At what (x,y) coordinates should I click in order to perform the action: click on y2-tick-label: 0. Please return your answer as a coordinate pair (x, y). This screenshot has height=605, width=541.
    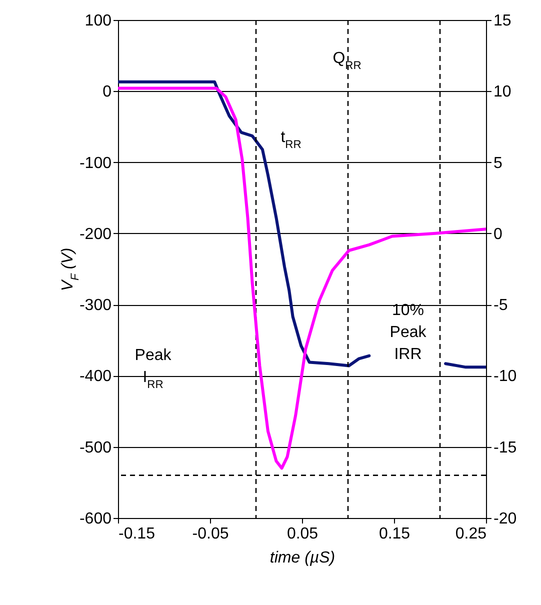
    Looking at the image, I should click on (498, 234).